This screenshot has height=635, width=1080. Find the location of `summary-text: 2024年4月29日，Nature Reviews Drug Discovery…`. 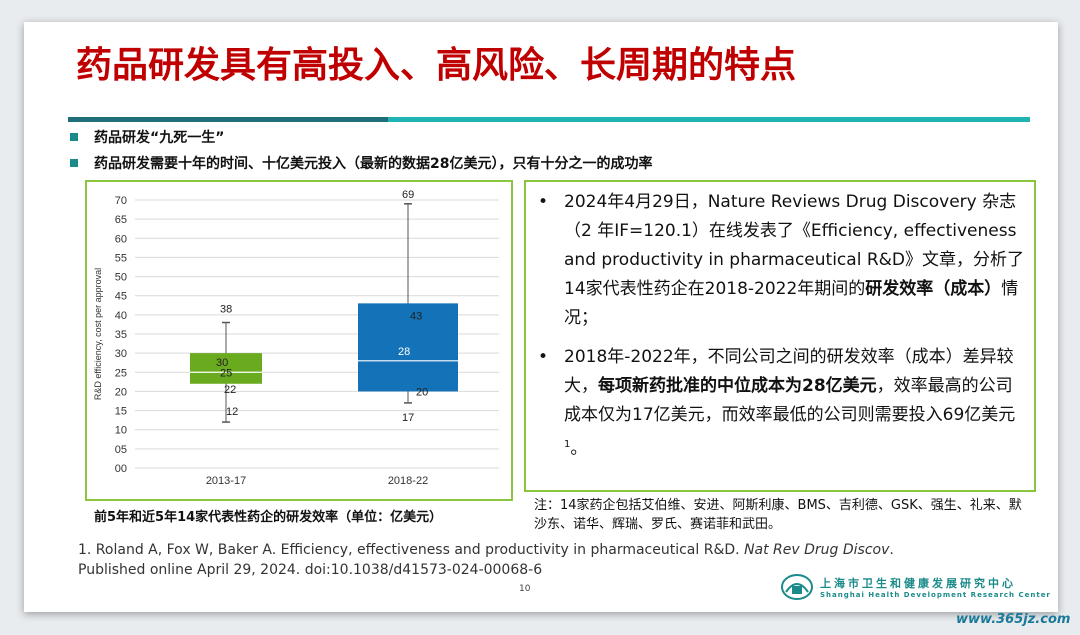

summary-text: 2024年4月29日，Nature Reviews Drug Discovery… is located at coordinates (794, 245).